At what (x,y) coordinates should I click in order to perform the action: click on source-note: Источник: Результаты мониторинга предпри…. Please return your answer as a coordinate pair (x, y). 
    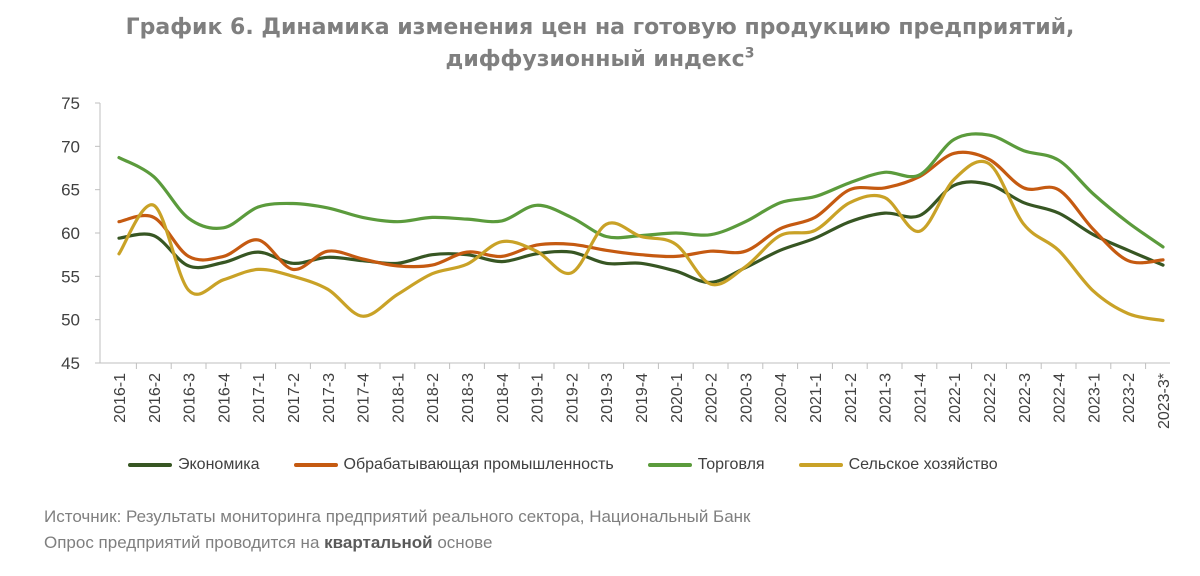
    Looking at the image, I should click on (397, 530).